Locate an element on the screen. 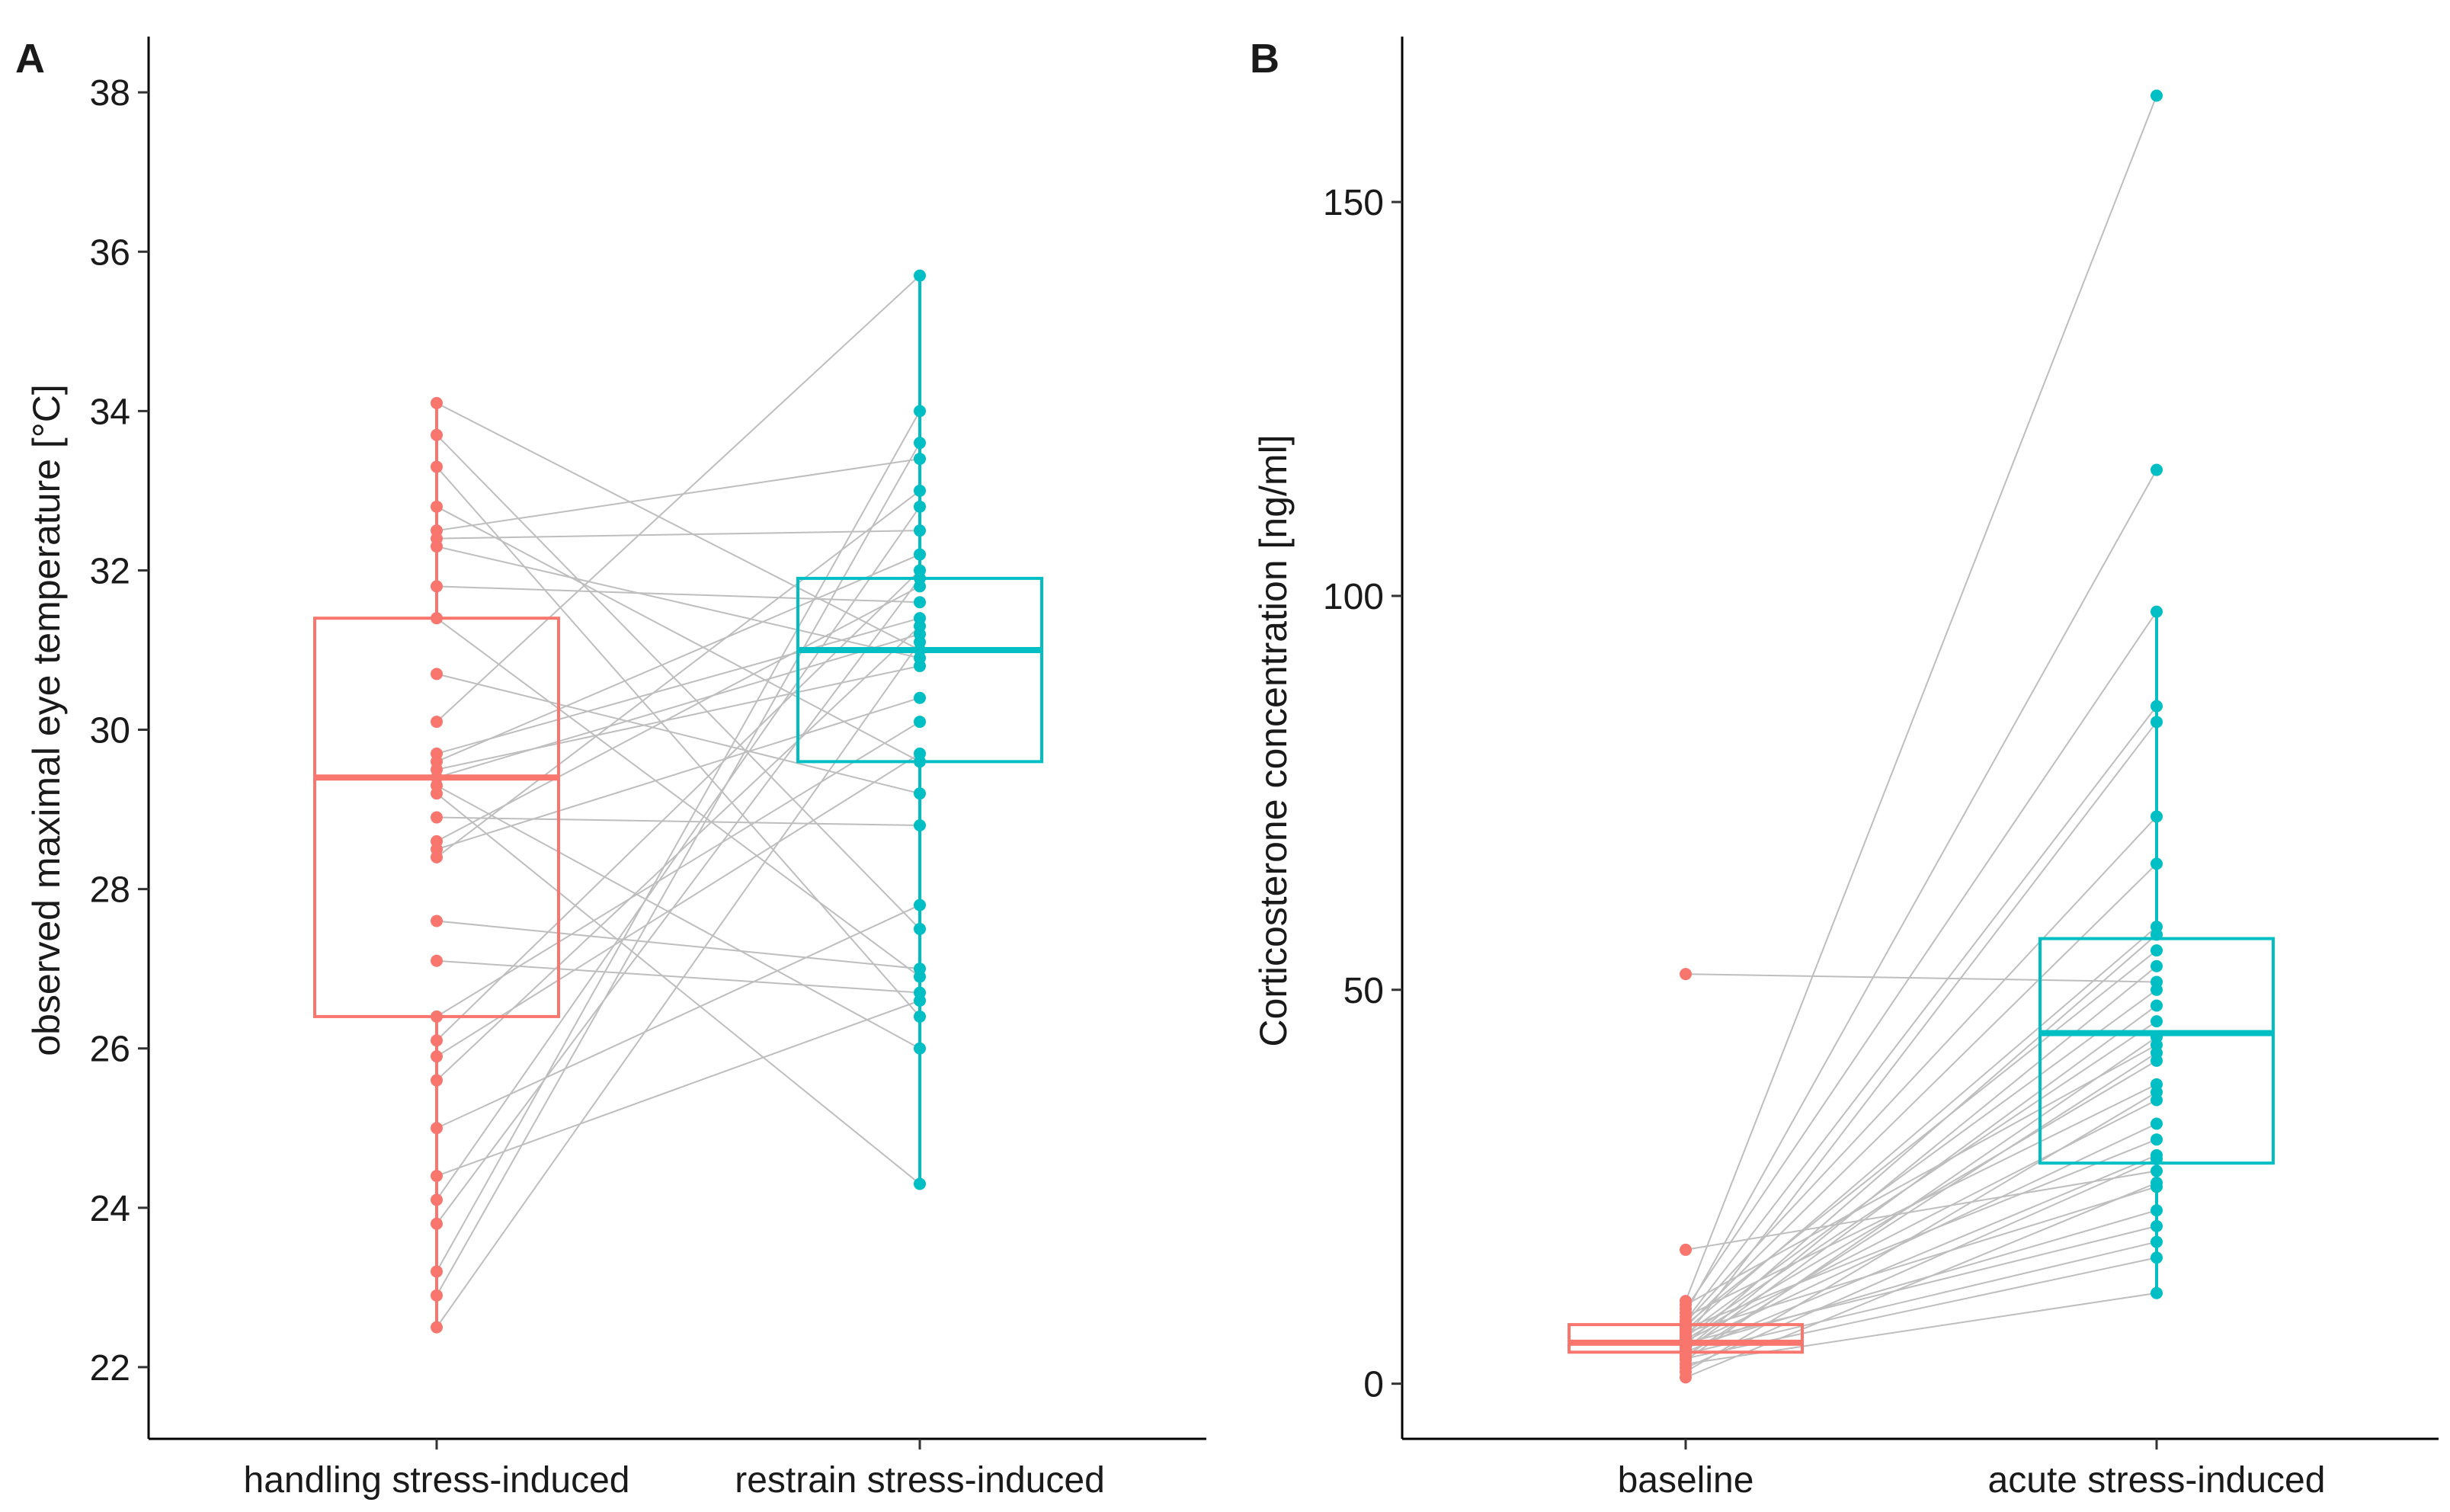 This screenshot has width=2450, height=1512. panel-a-y-tick-label: 34 is located at coordinates (110, 412).